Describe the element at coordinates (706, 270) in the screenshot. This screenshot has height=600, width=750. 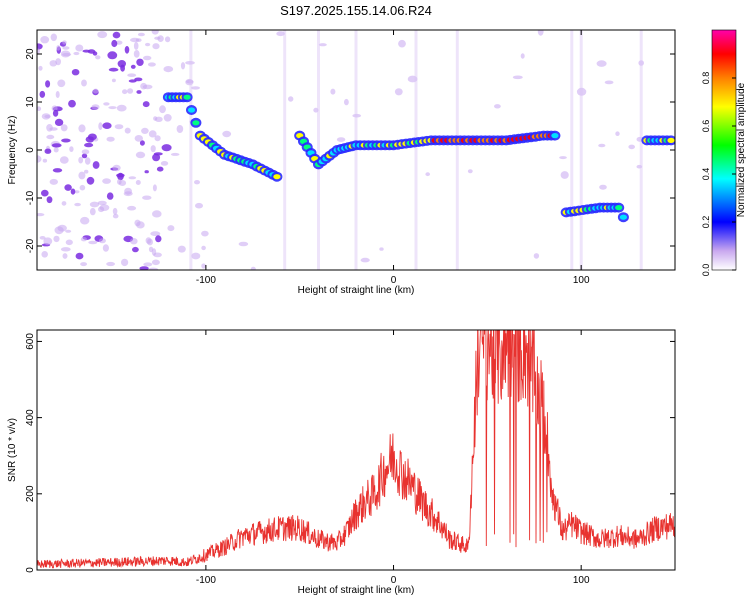
I see `colorbar-tick-label: 0.0` at that location.